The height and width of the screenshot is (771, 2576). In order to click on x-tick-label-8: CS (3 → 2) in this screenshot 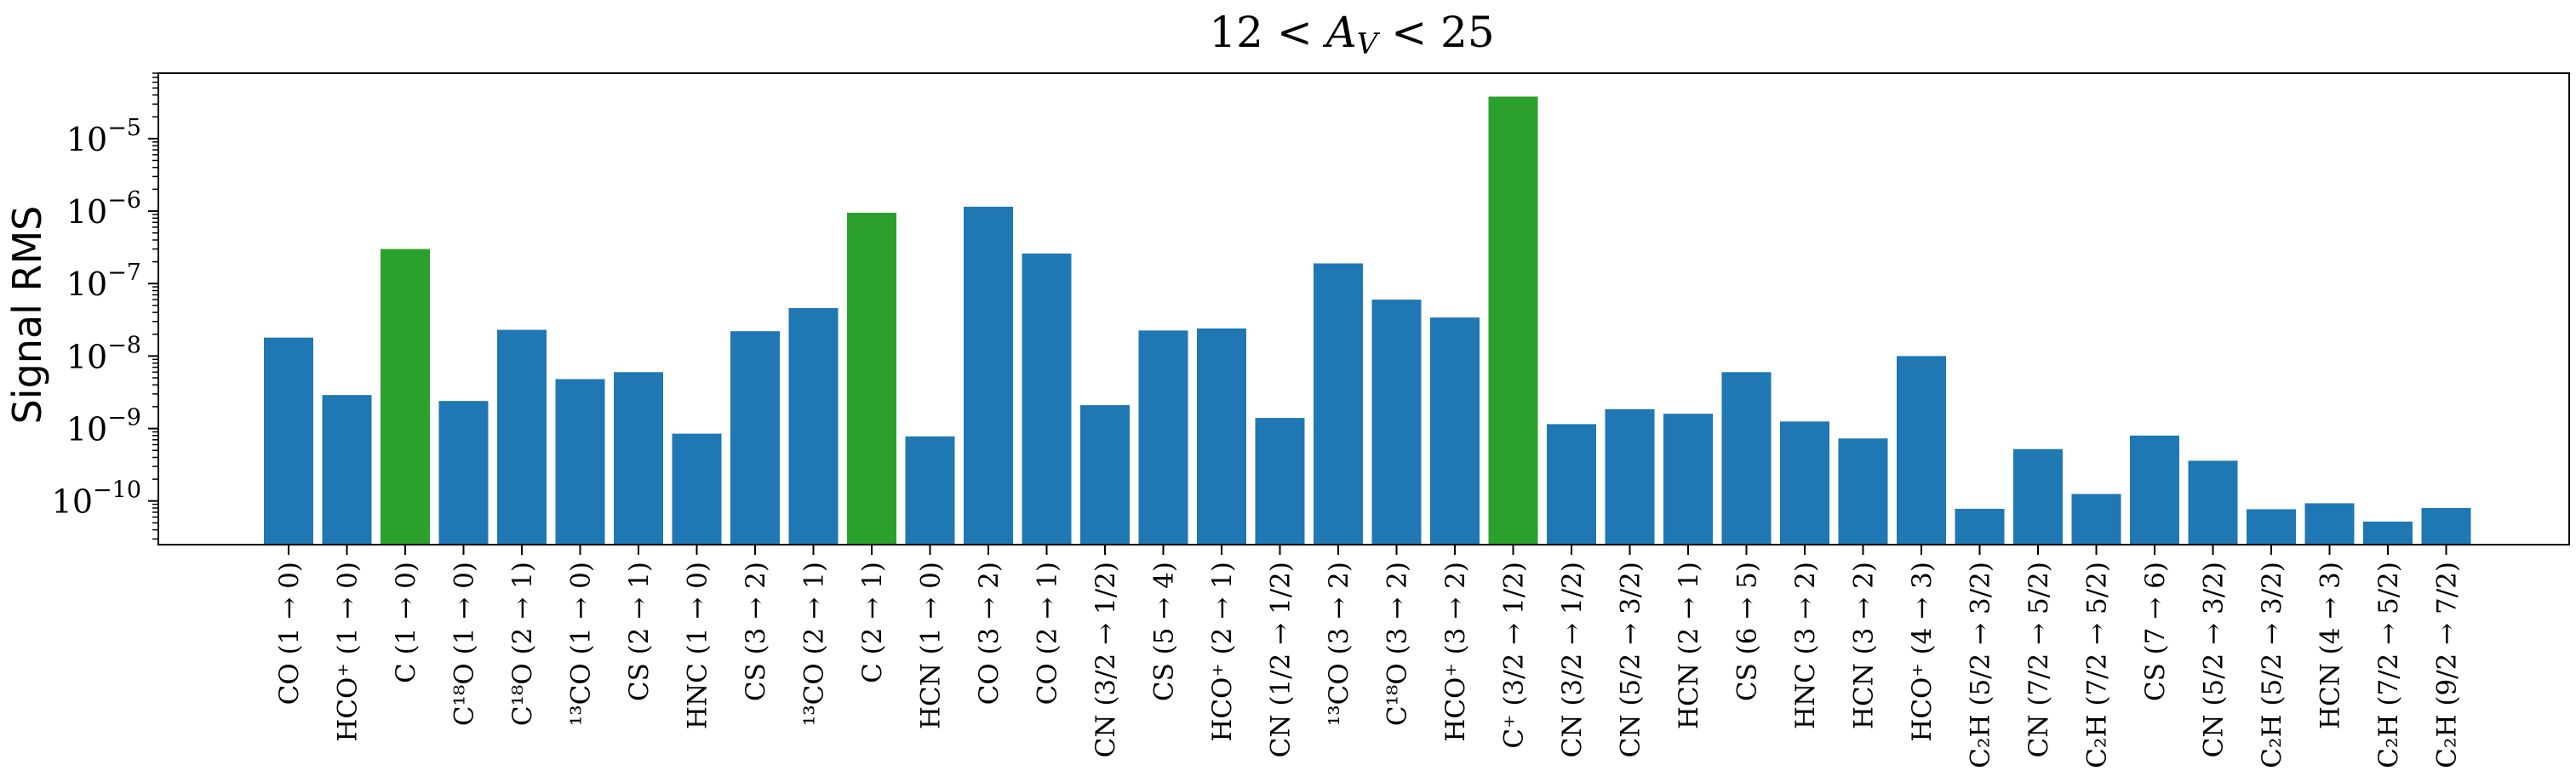, I will do `click(756, 632)`.